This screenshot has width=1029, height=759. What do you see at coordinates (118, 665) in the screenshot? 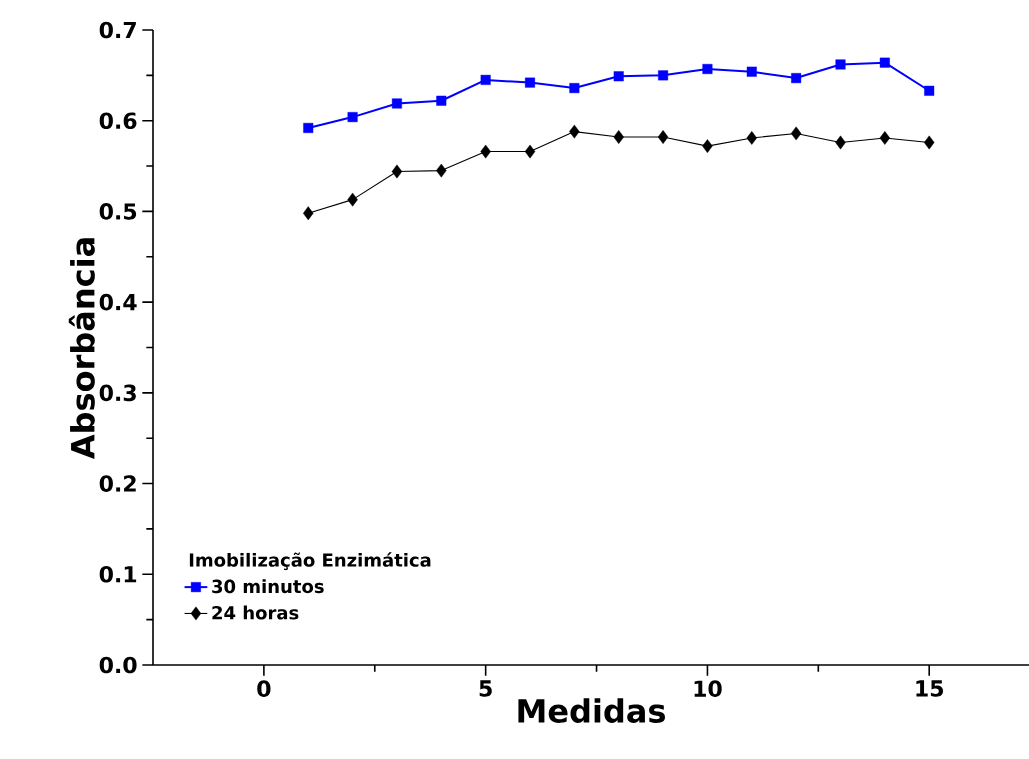
I see `y-tick-label: 0.0` at bounding box center [118, 665].